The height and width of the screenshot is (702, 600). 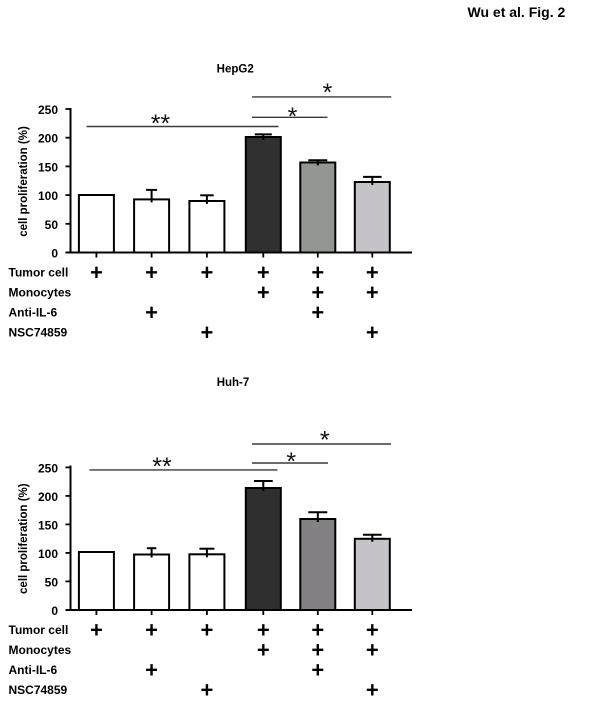 I want to click on svg-text: HepG2, so click(x=235, y=70).